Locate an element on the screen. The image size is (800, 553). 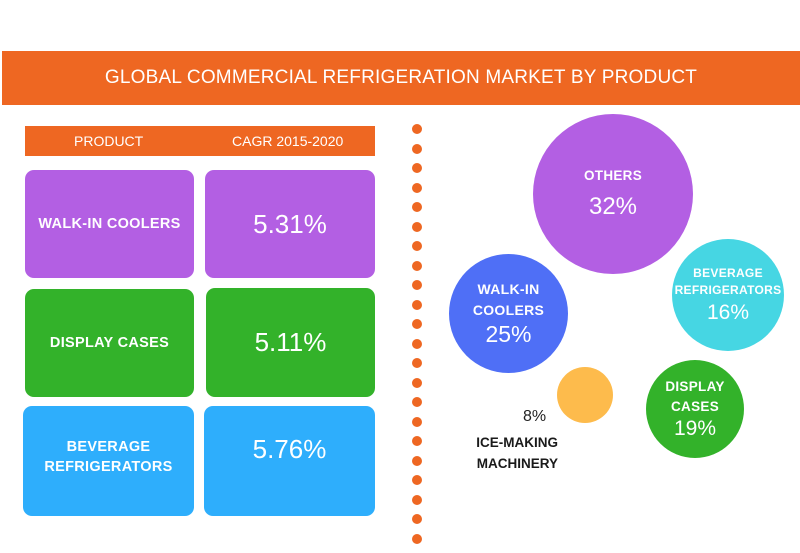
row-walkin-product: WALK-IN COOLERS is located at coordinates (109, 224).